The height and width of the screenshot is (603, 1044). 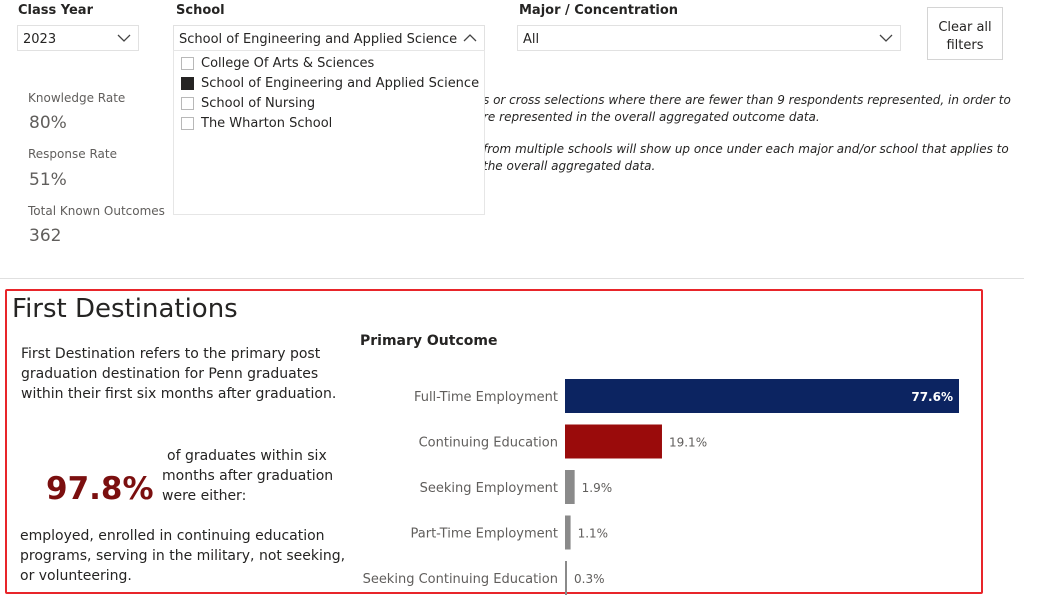 What do you see at coordinates (965, 45) in the screenshot?
I see `clear-all-label-line2: filters` at bounding box center [965, 45].